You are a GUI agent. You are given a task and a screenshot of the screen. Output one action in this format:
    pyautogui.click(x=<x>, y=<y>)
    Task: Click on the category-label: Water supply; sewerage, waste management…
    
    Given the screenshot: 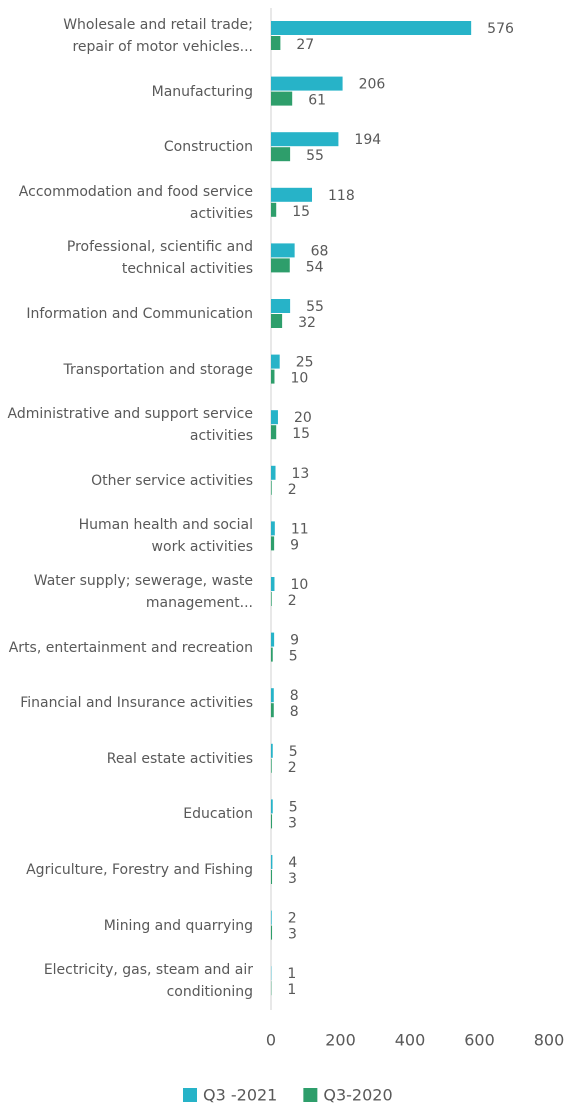 What is the action you would take?
    pyautogui.click(x=143, y=592)
    